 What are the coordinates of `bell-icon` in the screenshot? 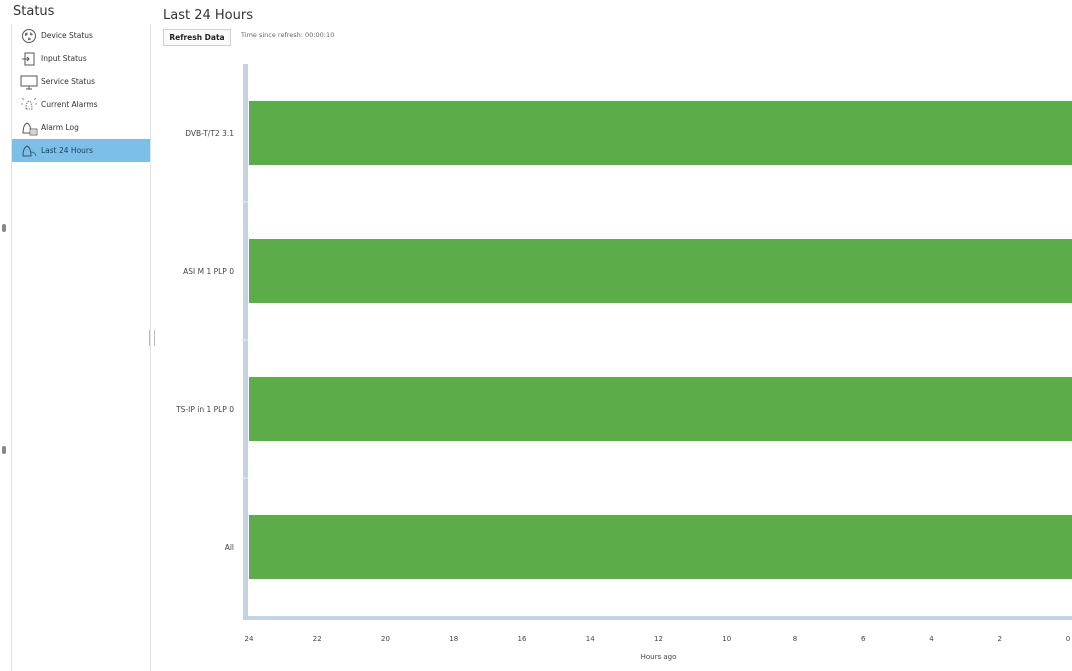 It's located at (29, 151).